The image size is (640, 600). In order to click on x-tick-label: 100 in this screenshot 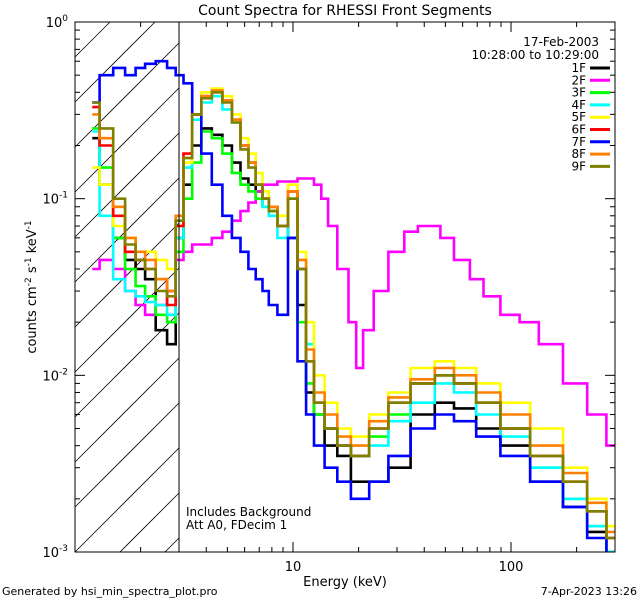, I will do `click(511, 567)`.